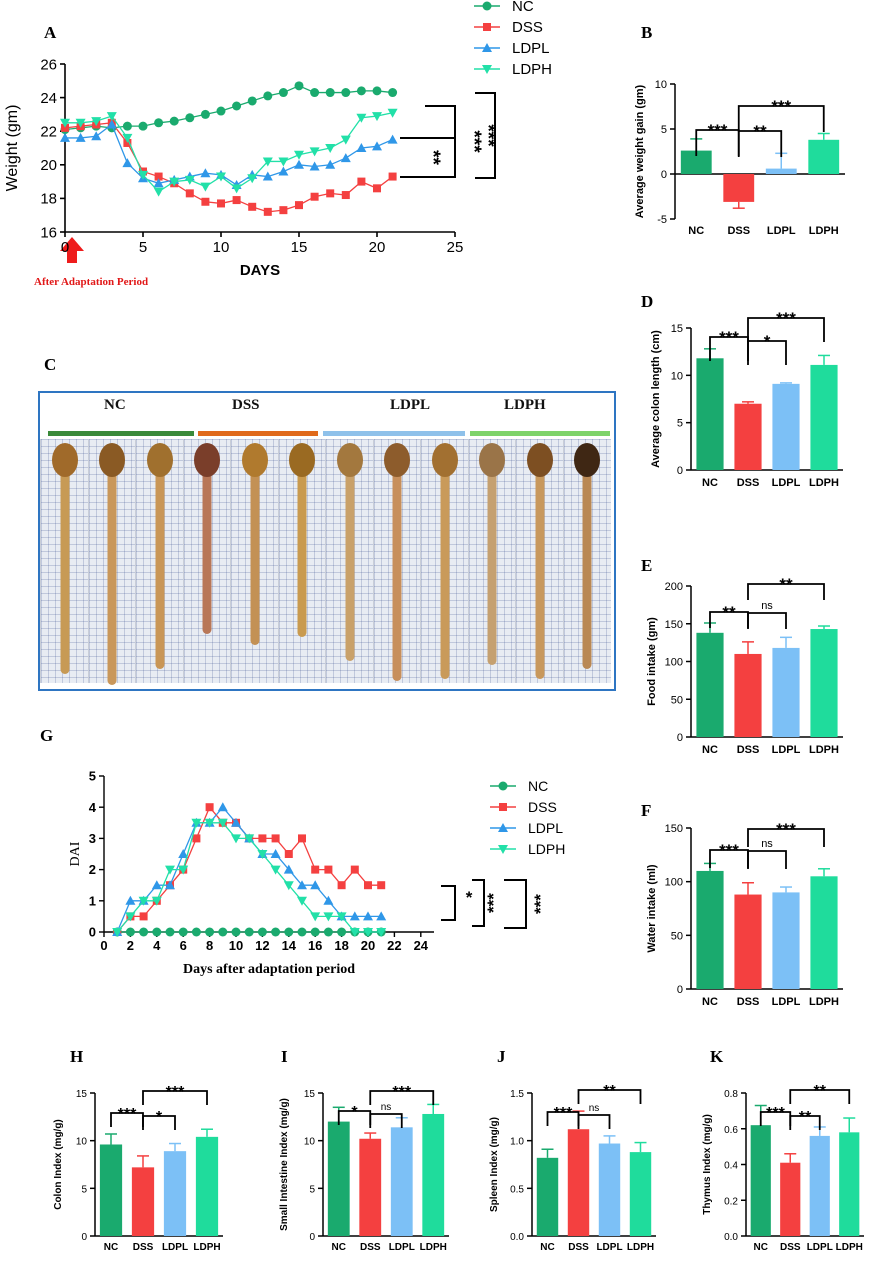 The width and height of the screenshot is (872, 1267). Describe the element at coordinates (487, 27) in the screenshot. I see `chart-a-legend-marker` at that location.